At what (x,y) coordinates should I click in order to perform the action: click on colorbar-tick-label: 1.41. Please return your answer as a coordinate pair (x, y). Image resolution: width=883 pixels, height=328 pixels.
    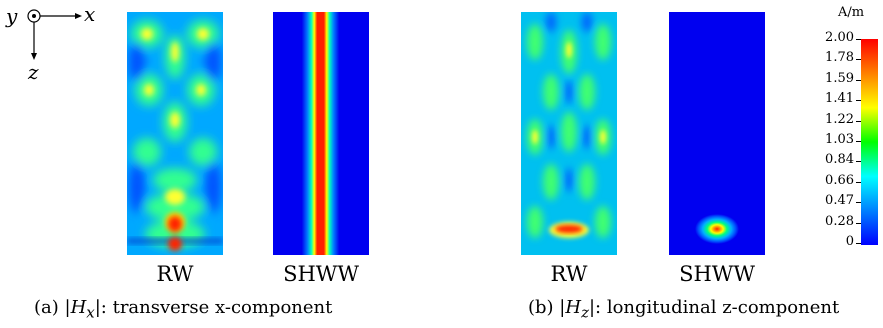
    Looking at the image, I should click on (839, 99).